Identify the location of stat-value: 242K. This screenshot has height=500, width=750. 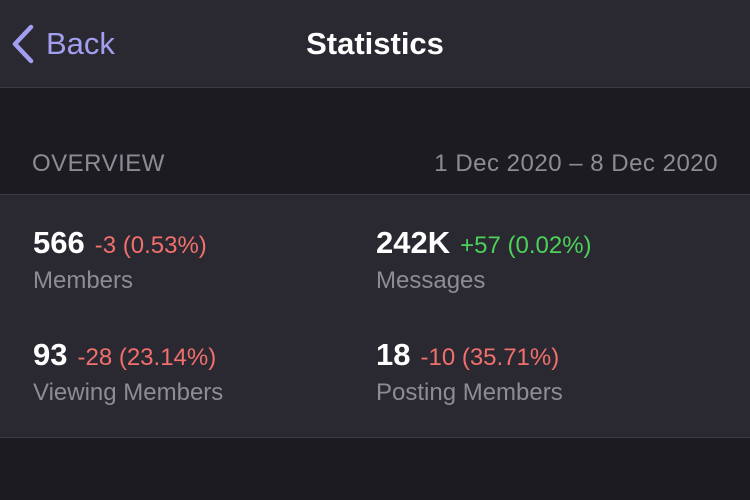
(413, 242).